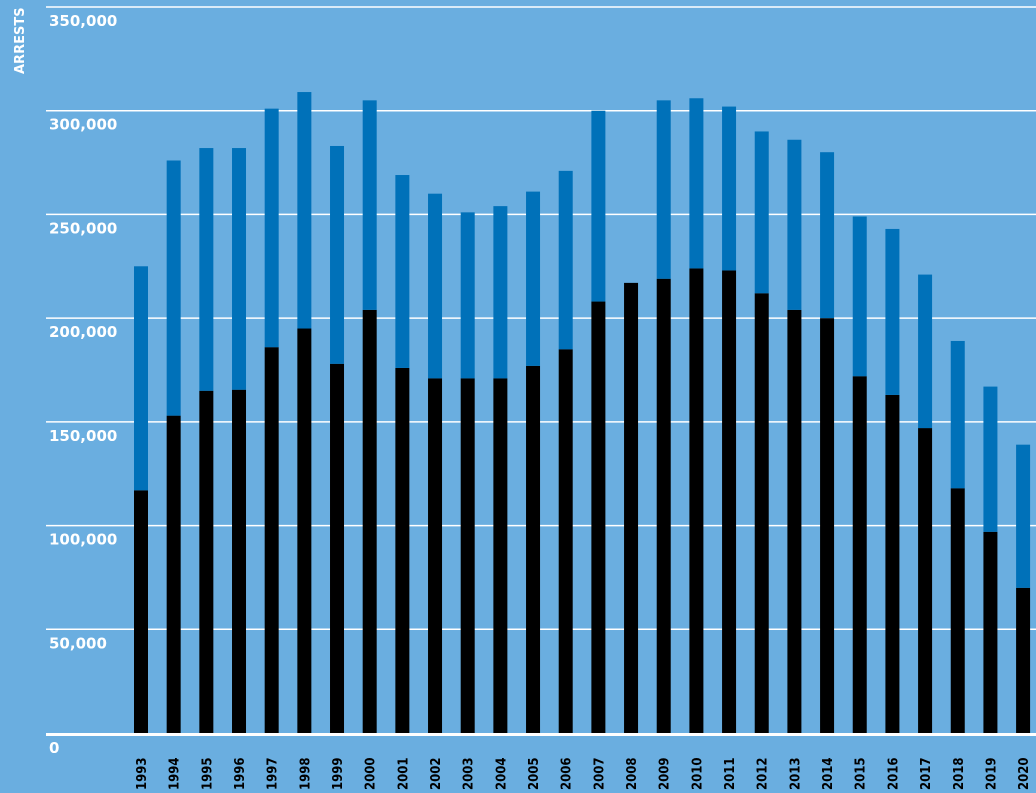  What do you see at coordinates (436, 773) in the screenshot?
I see `x-tick-label: 2002` at bounding box center [436, 773].